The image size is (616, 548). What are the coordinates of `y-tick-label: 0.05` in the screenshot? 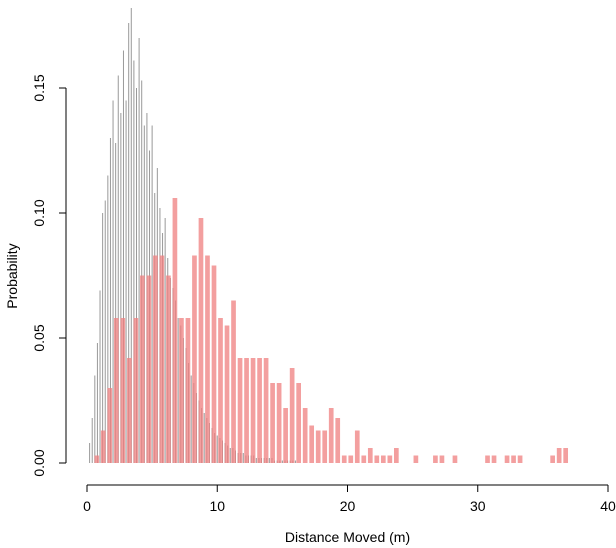 It's located at (39, 337).